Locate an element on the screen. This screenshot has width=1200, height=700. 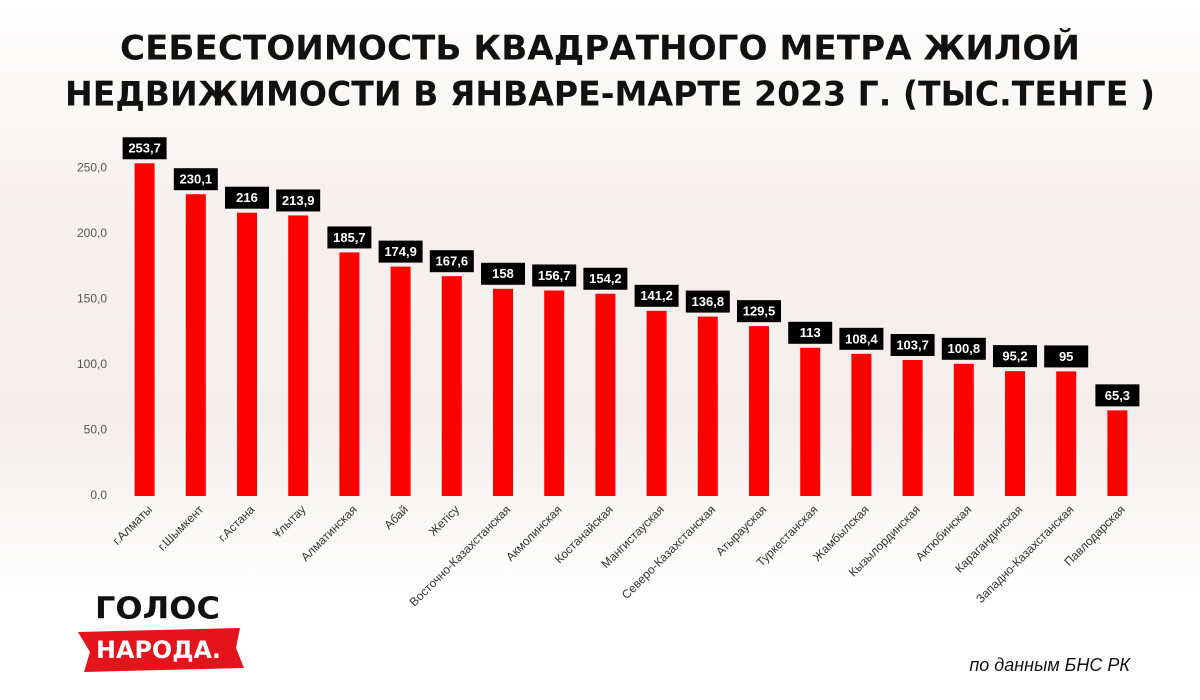
value-label: 136,8 is located at coordinates (708, 301).